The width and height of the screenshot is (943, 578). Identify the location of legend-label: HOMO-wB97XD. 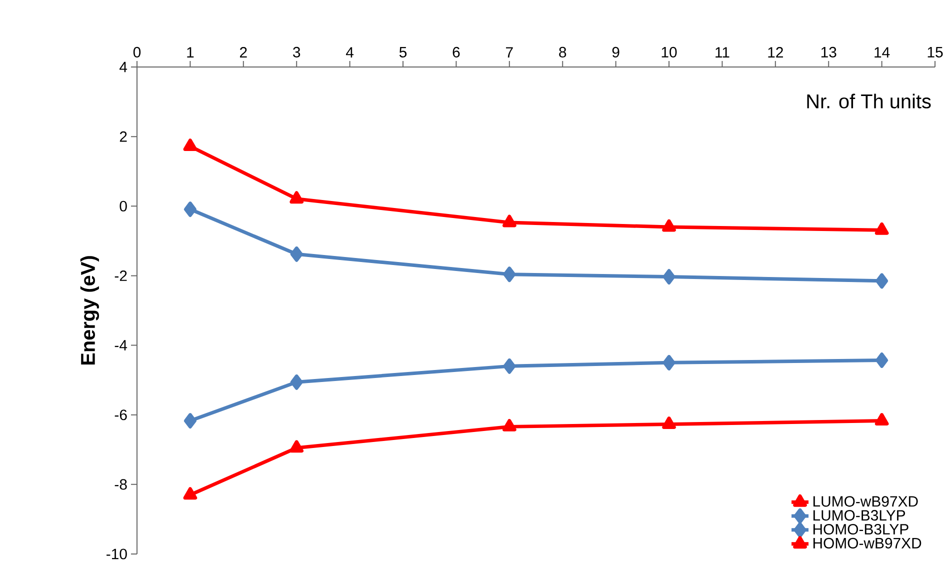
(867, 543).